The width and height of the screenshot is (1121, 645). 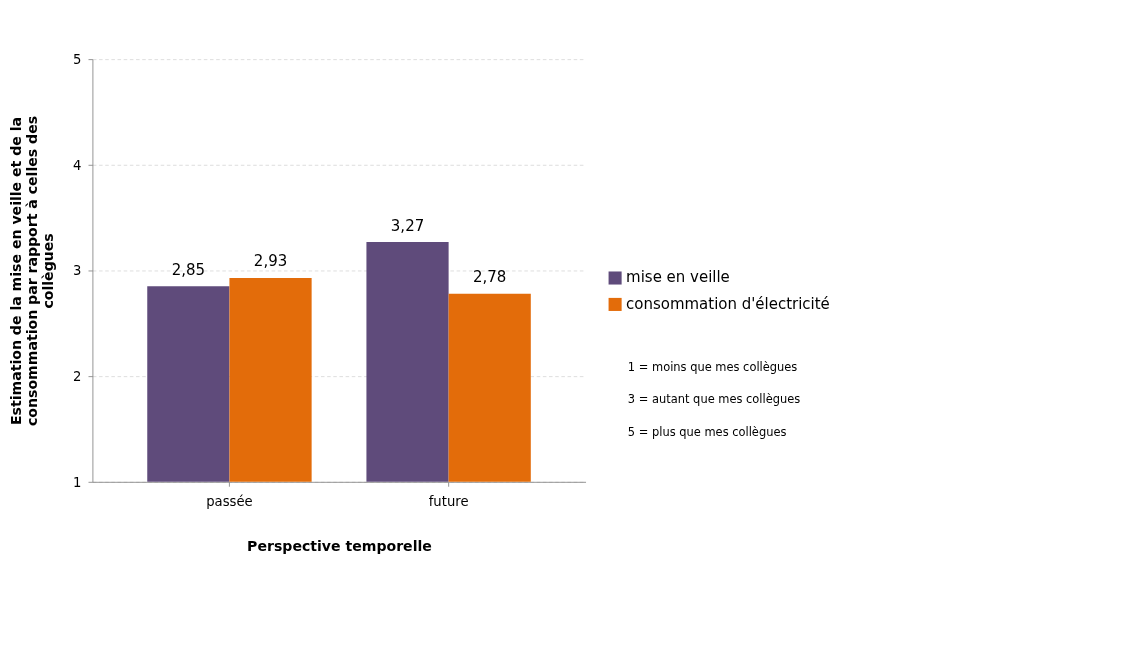 What do you see at coordinates (32, 271) in the screenshot?
I see `y-axis-title: Estimation de la mise en veille et de la consommation par rapport à celles des collègues` at bounding box center [32, 271].